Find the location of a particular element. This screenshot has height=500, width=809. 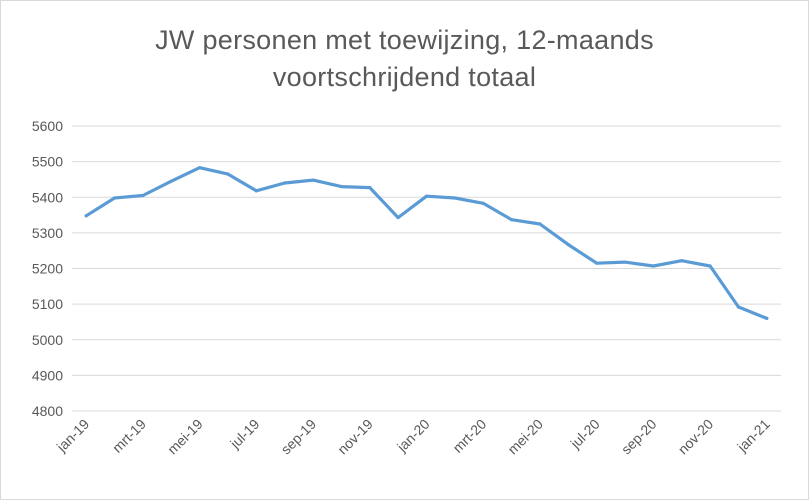

x-tick-label: nov-19 is located at coordinates (355, 437).